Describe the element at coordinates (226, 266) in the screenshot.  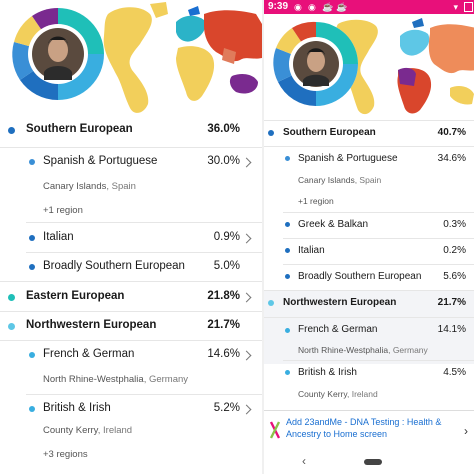
I see `region-percent: 5.0%` at that location.